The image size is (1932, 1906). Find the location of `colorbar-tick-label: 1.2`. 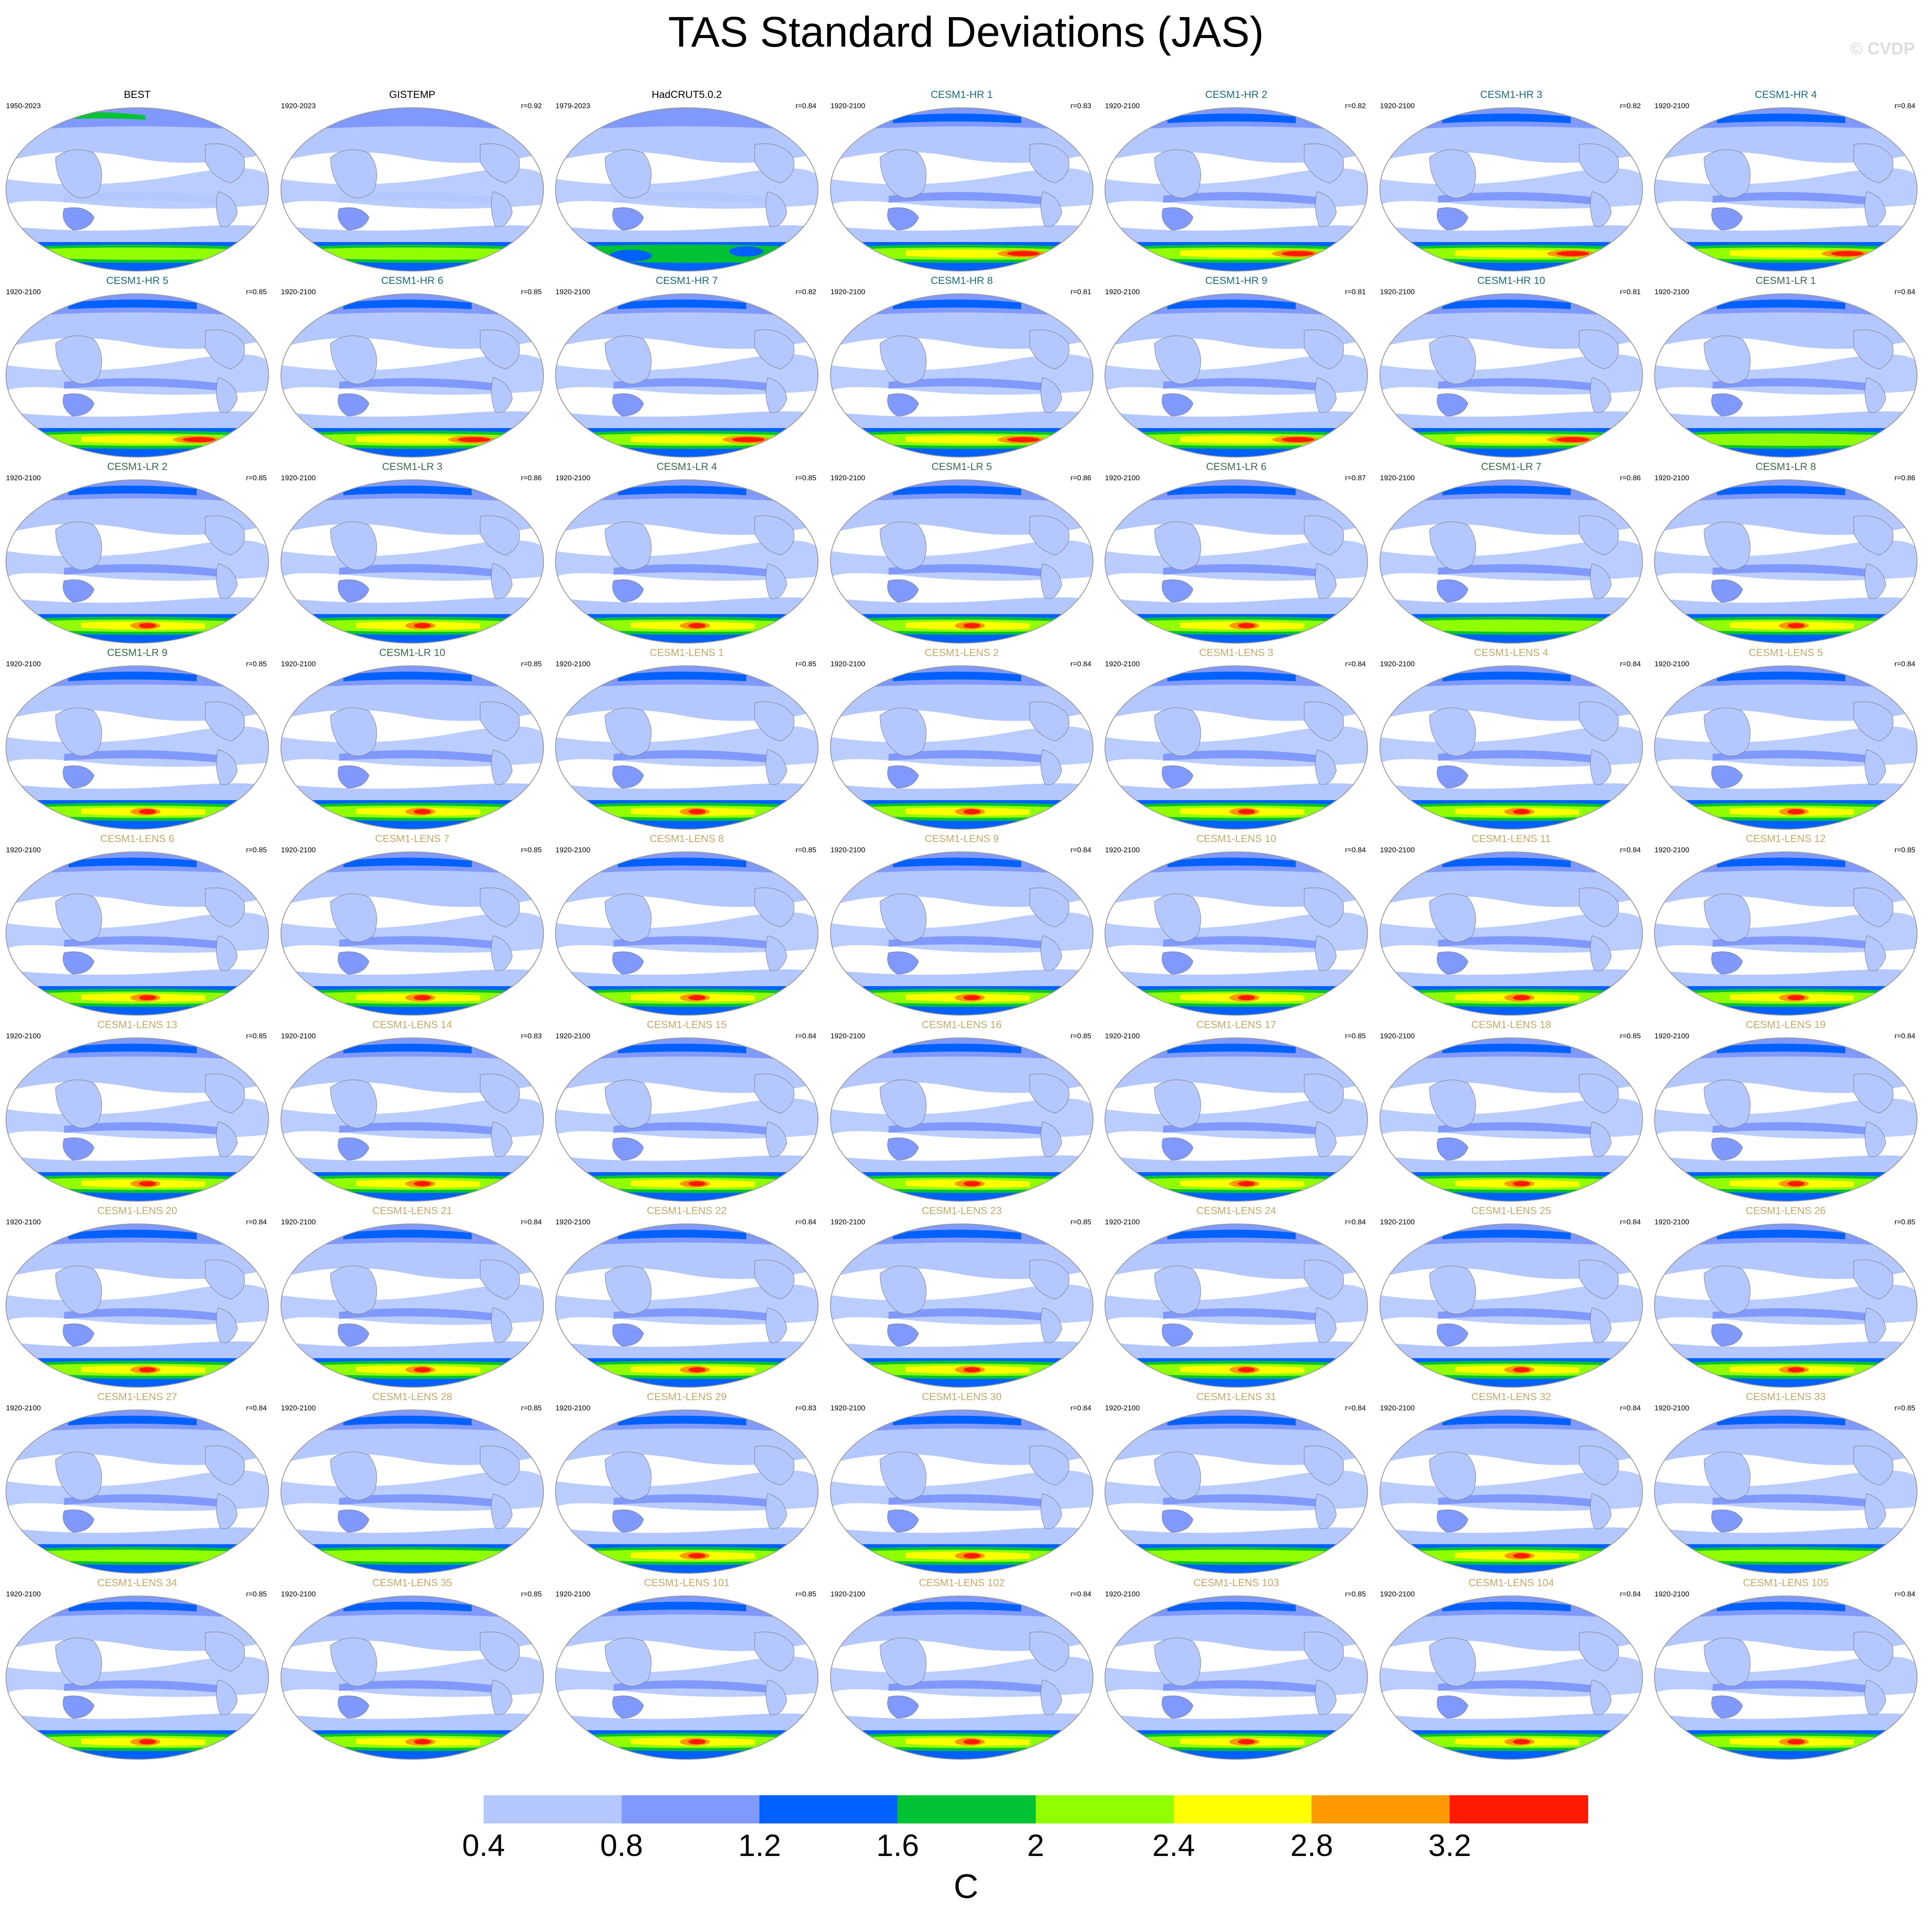

colorbar-tick-label: 1.2 is located at coordinates (759, 1846).